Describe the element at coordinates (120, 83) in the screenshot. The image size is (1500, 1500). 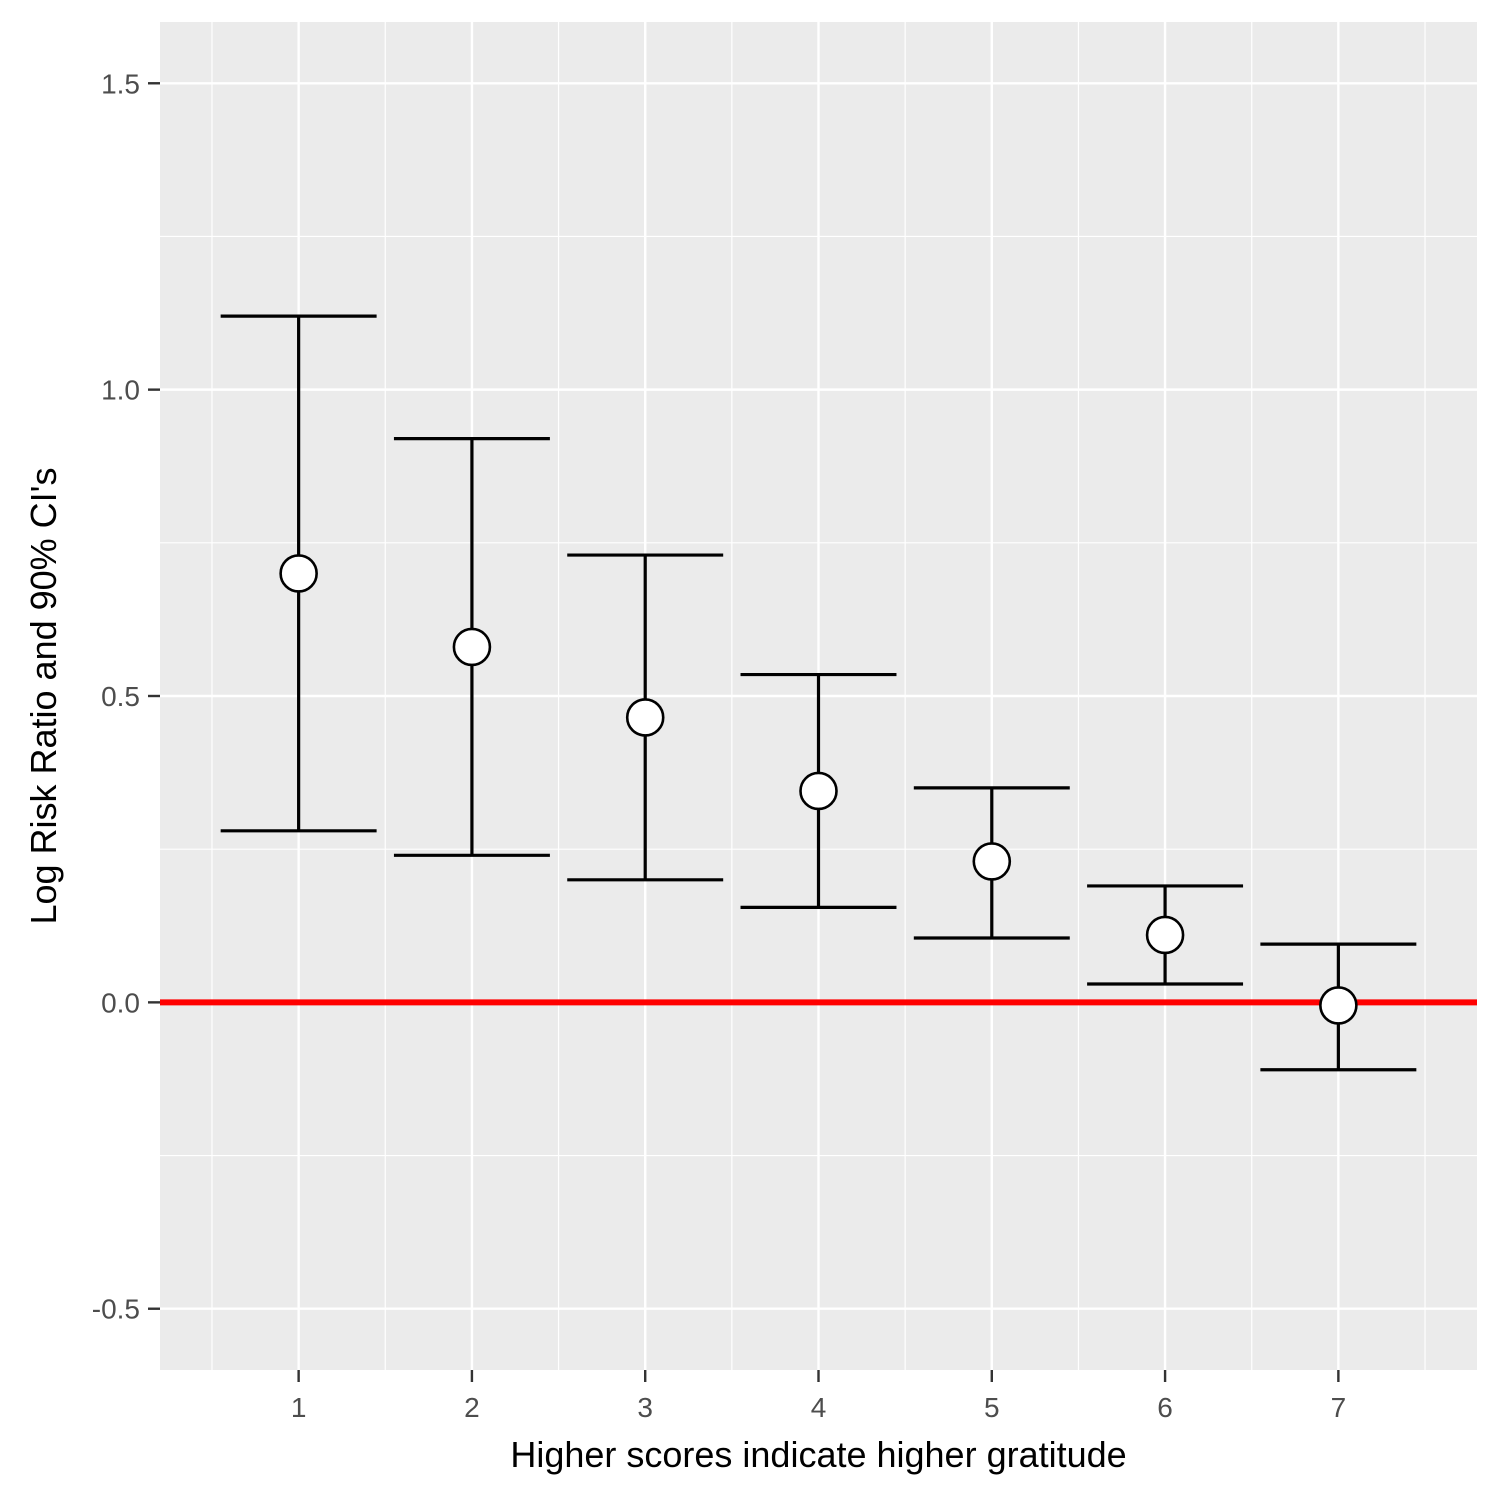
I see `y-tick-label: 1.5` at that location.